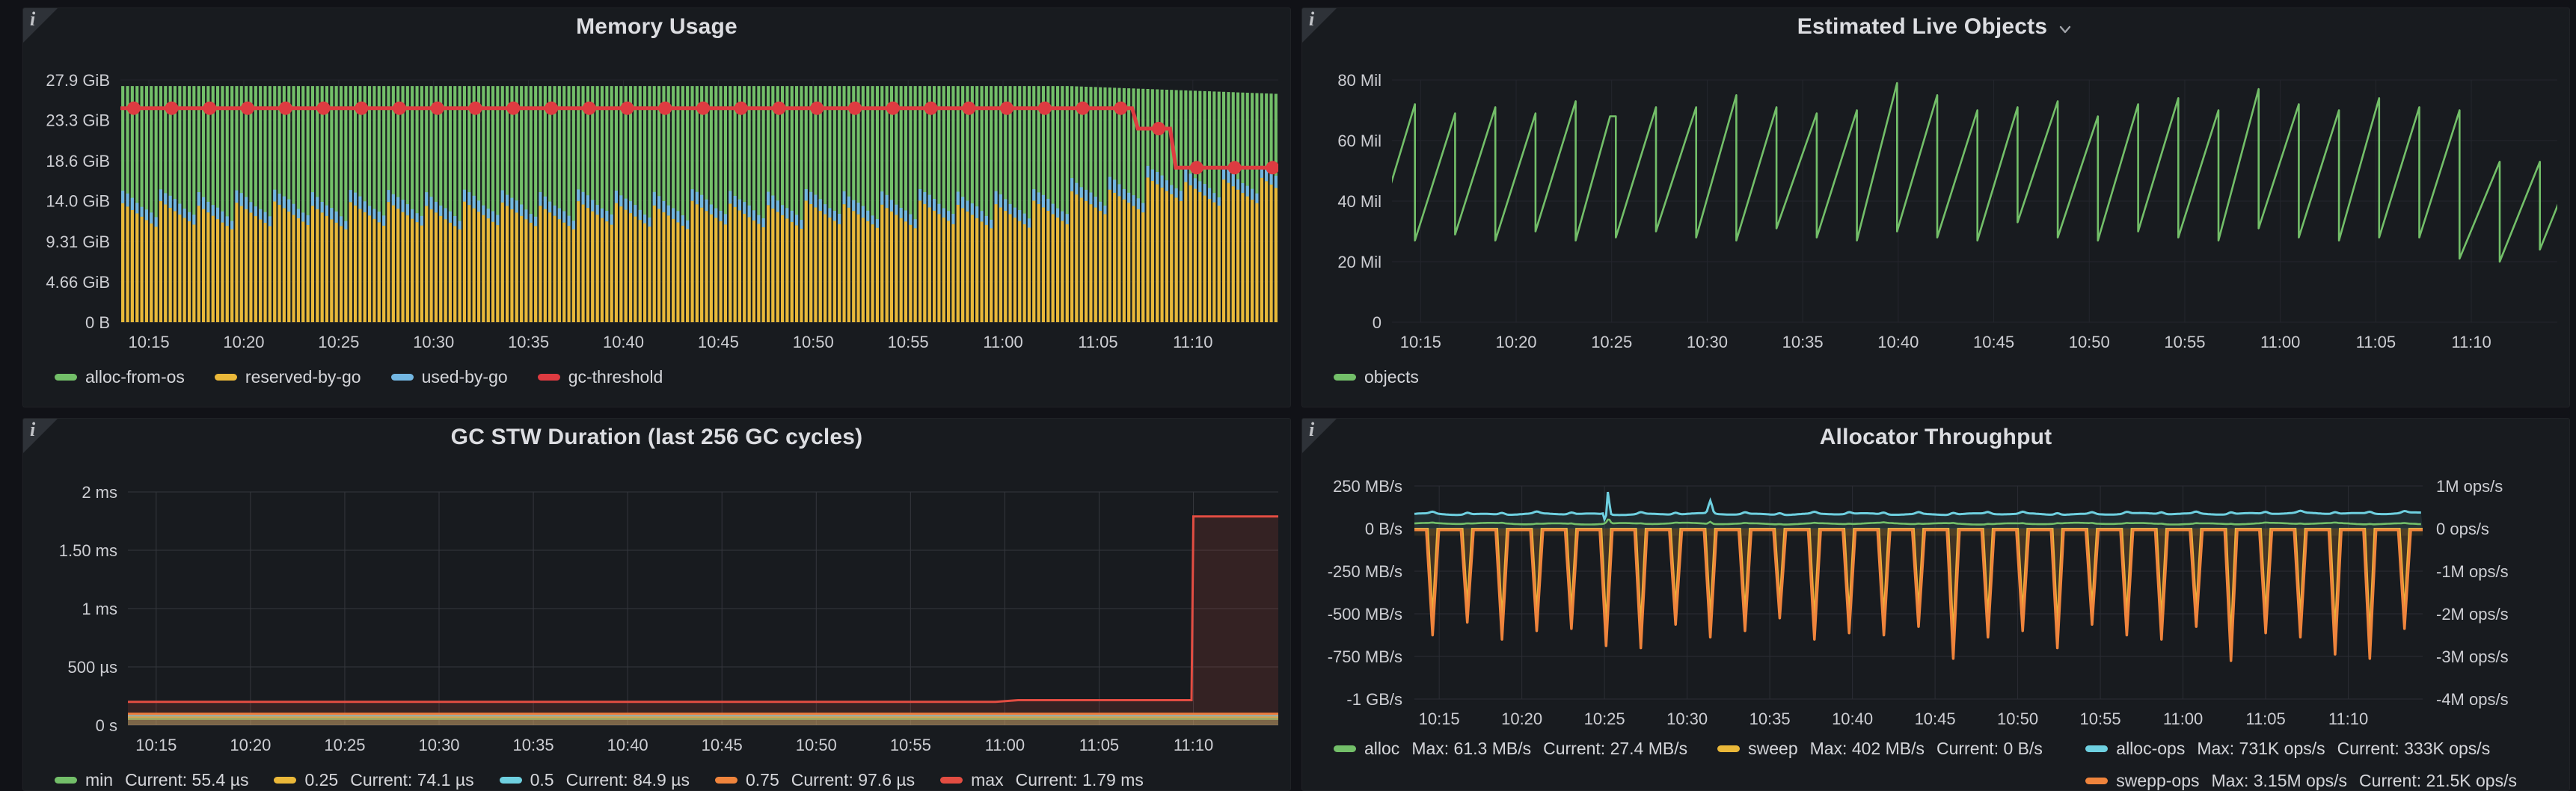 Image resolution: width=2576 pixels, height=791 pixels. I want to click on y-axis-right-tick-label: 0 ops/s, so click(2462, 529).